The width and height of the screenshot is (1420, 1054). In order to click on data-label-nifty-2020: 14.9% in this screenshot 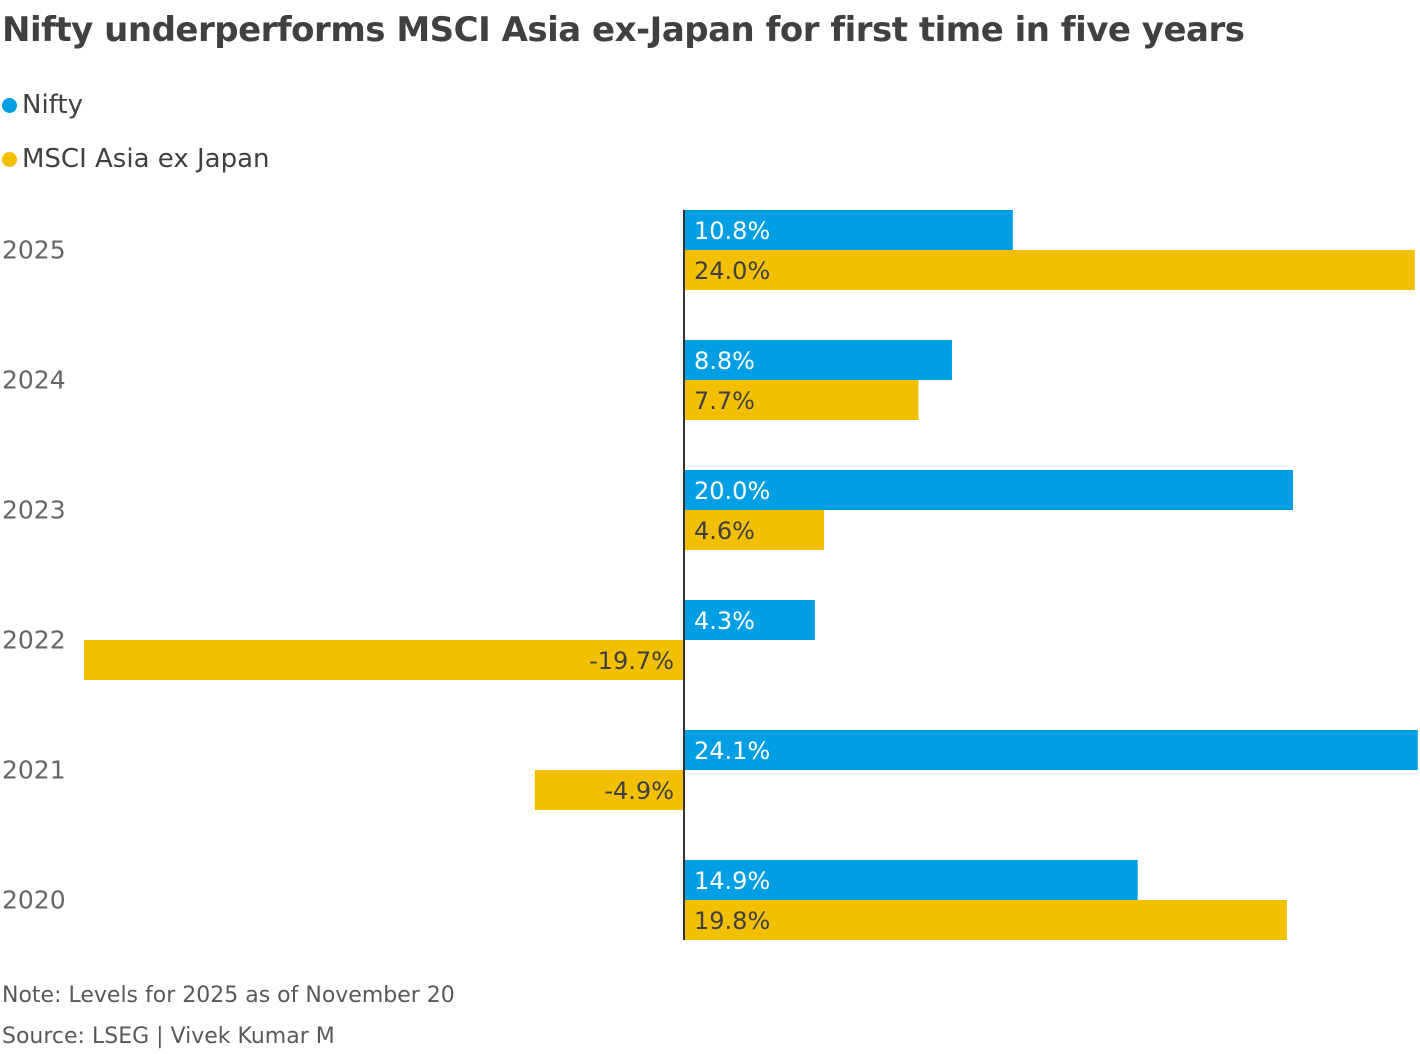, I will do `click(732, 881)`.